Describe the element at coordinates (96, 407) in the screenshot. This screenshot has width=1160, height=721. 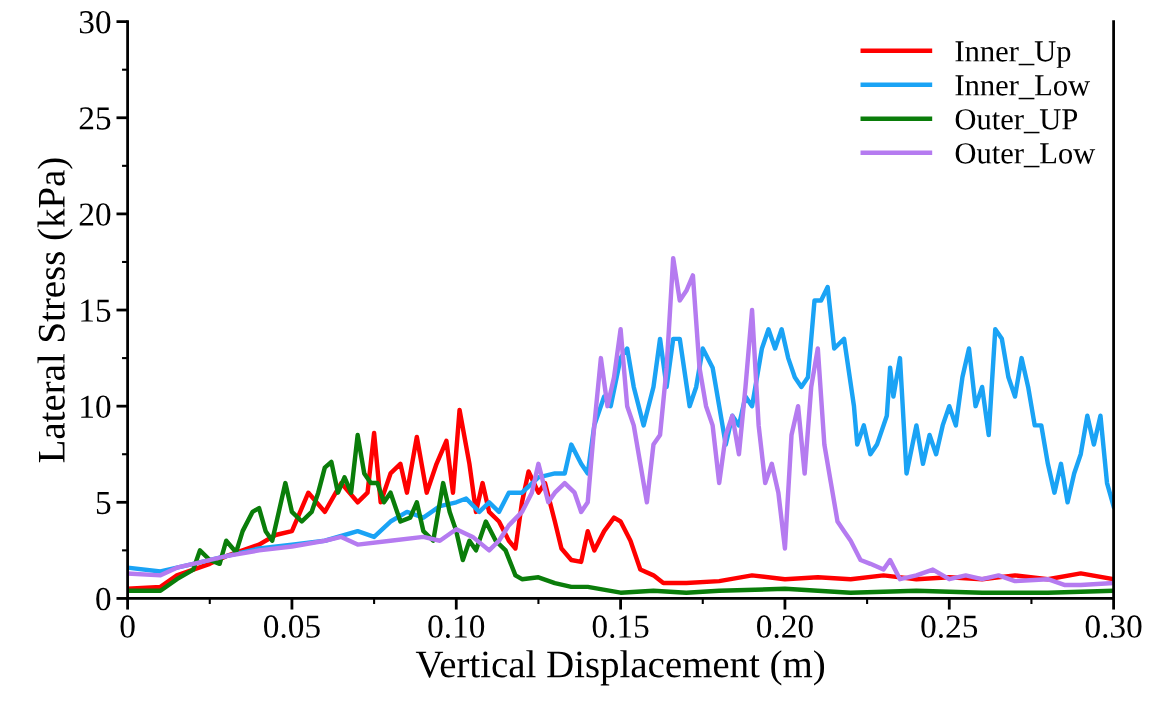
I see `y-tick-label: 10` at that location.